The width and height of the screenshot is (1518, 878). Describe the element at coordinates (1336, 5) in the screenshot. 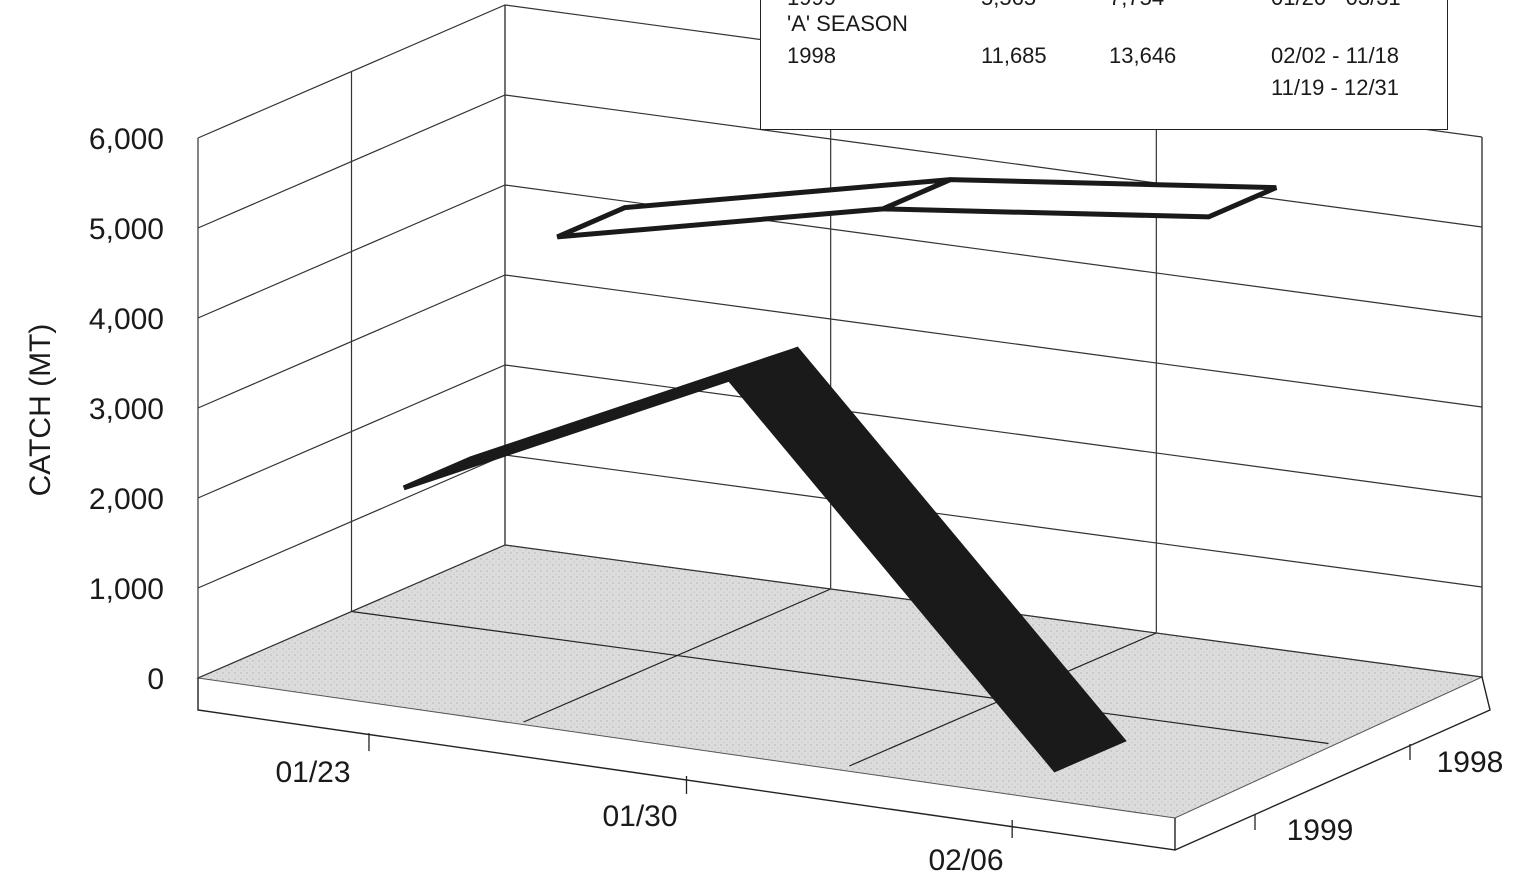

I see `legend-row-1999-dates: 01/20 - 03/31` at that location.